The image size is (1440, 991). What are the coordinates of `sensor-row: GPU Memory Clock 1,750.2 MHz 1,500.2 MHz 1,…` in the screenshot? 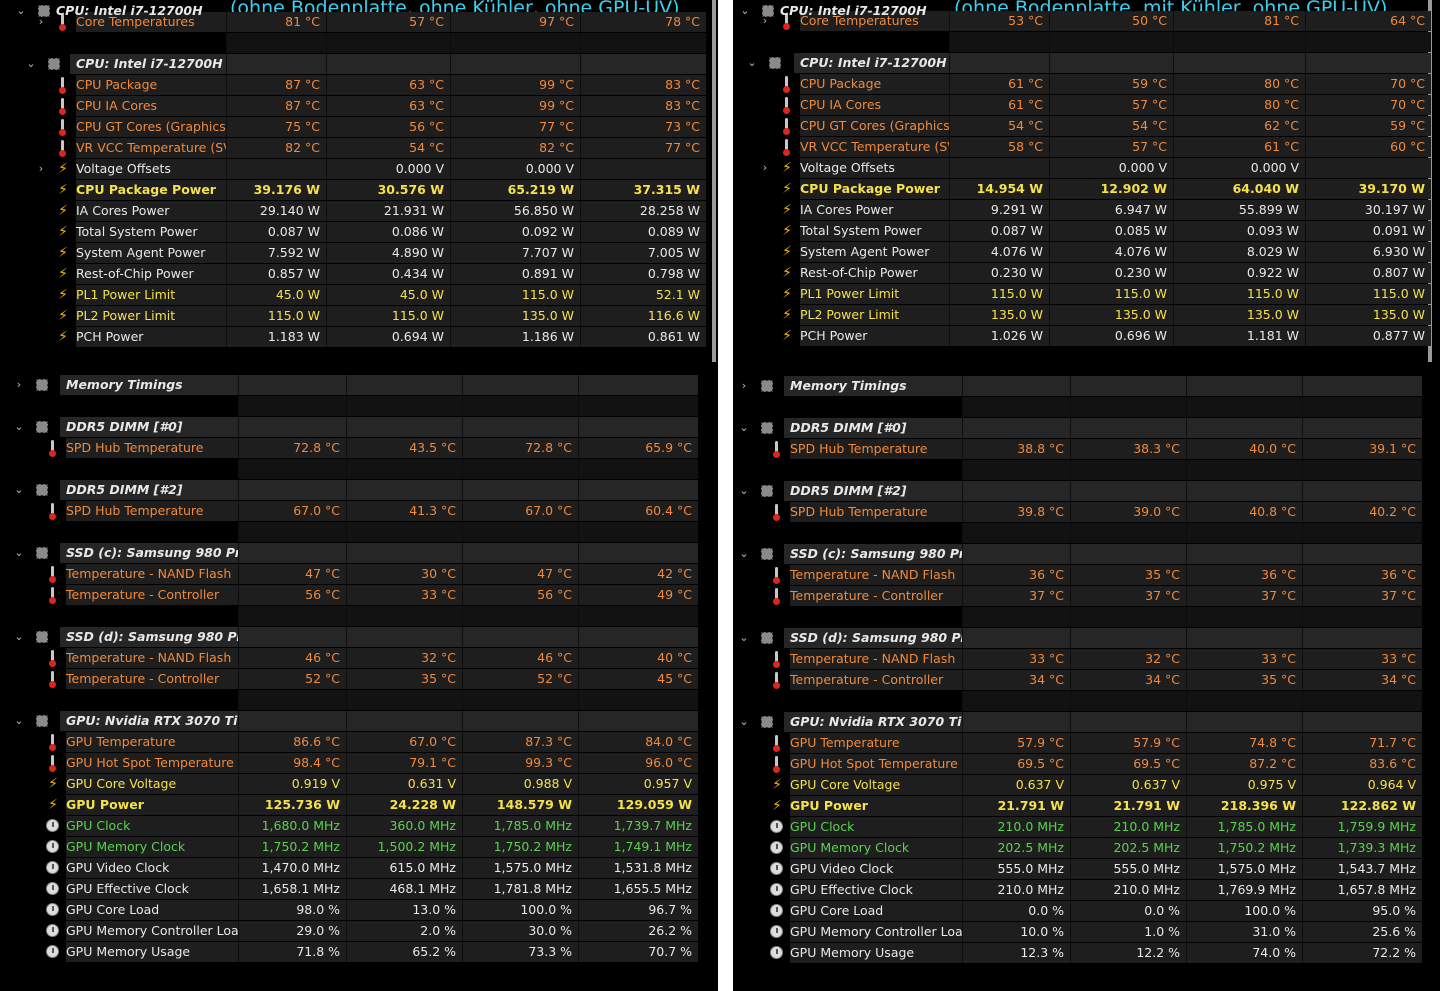 It's located at (349, 847).